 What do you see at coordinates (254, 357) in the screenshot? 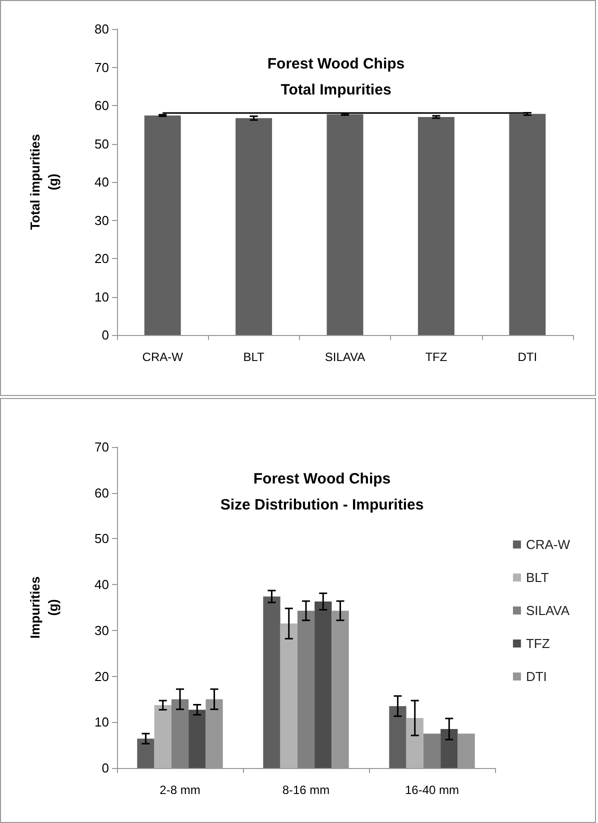
I see `x-tick-label: BLT` at bounding box center [254, 357].